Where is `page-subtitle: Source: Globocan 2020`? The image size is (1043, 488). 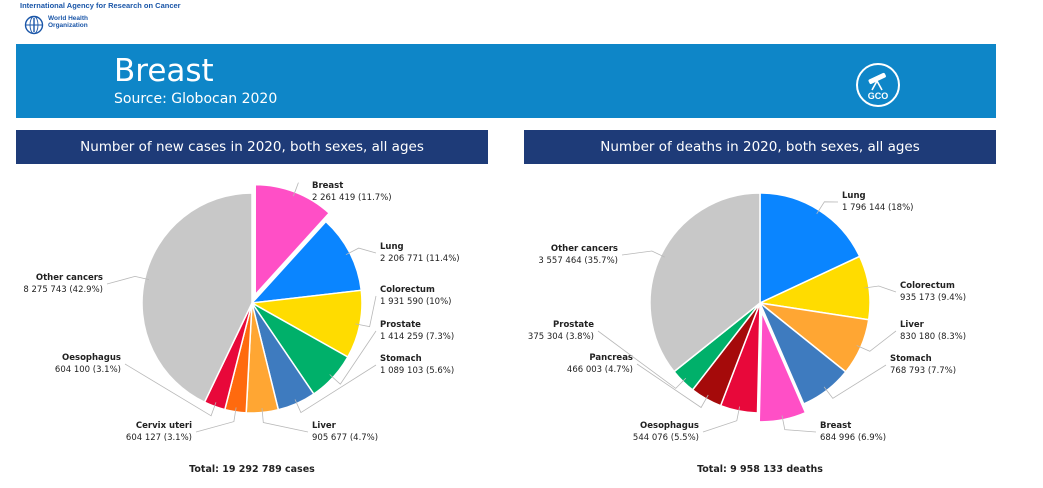 page-subtitle: Source: Globocan 2020 is located at coordinates (196, 99).